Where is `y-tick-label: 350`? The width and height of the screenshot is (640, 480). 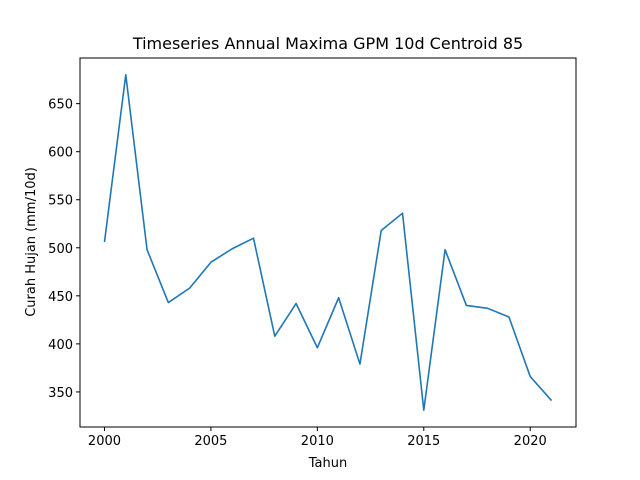 y-tick-label: 350 is located at coordinates (60, 393).